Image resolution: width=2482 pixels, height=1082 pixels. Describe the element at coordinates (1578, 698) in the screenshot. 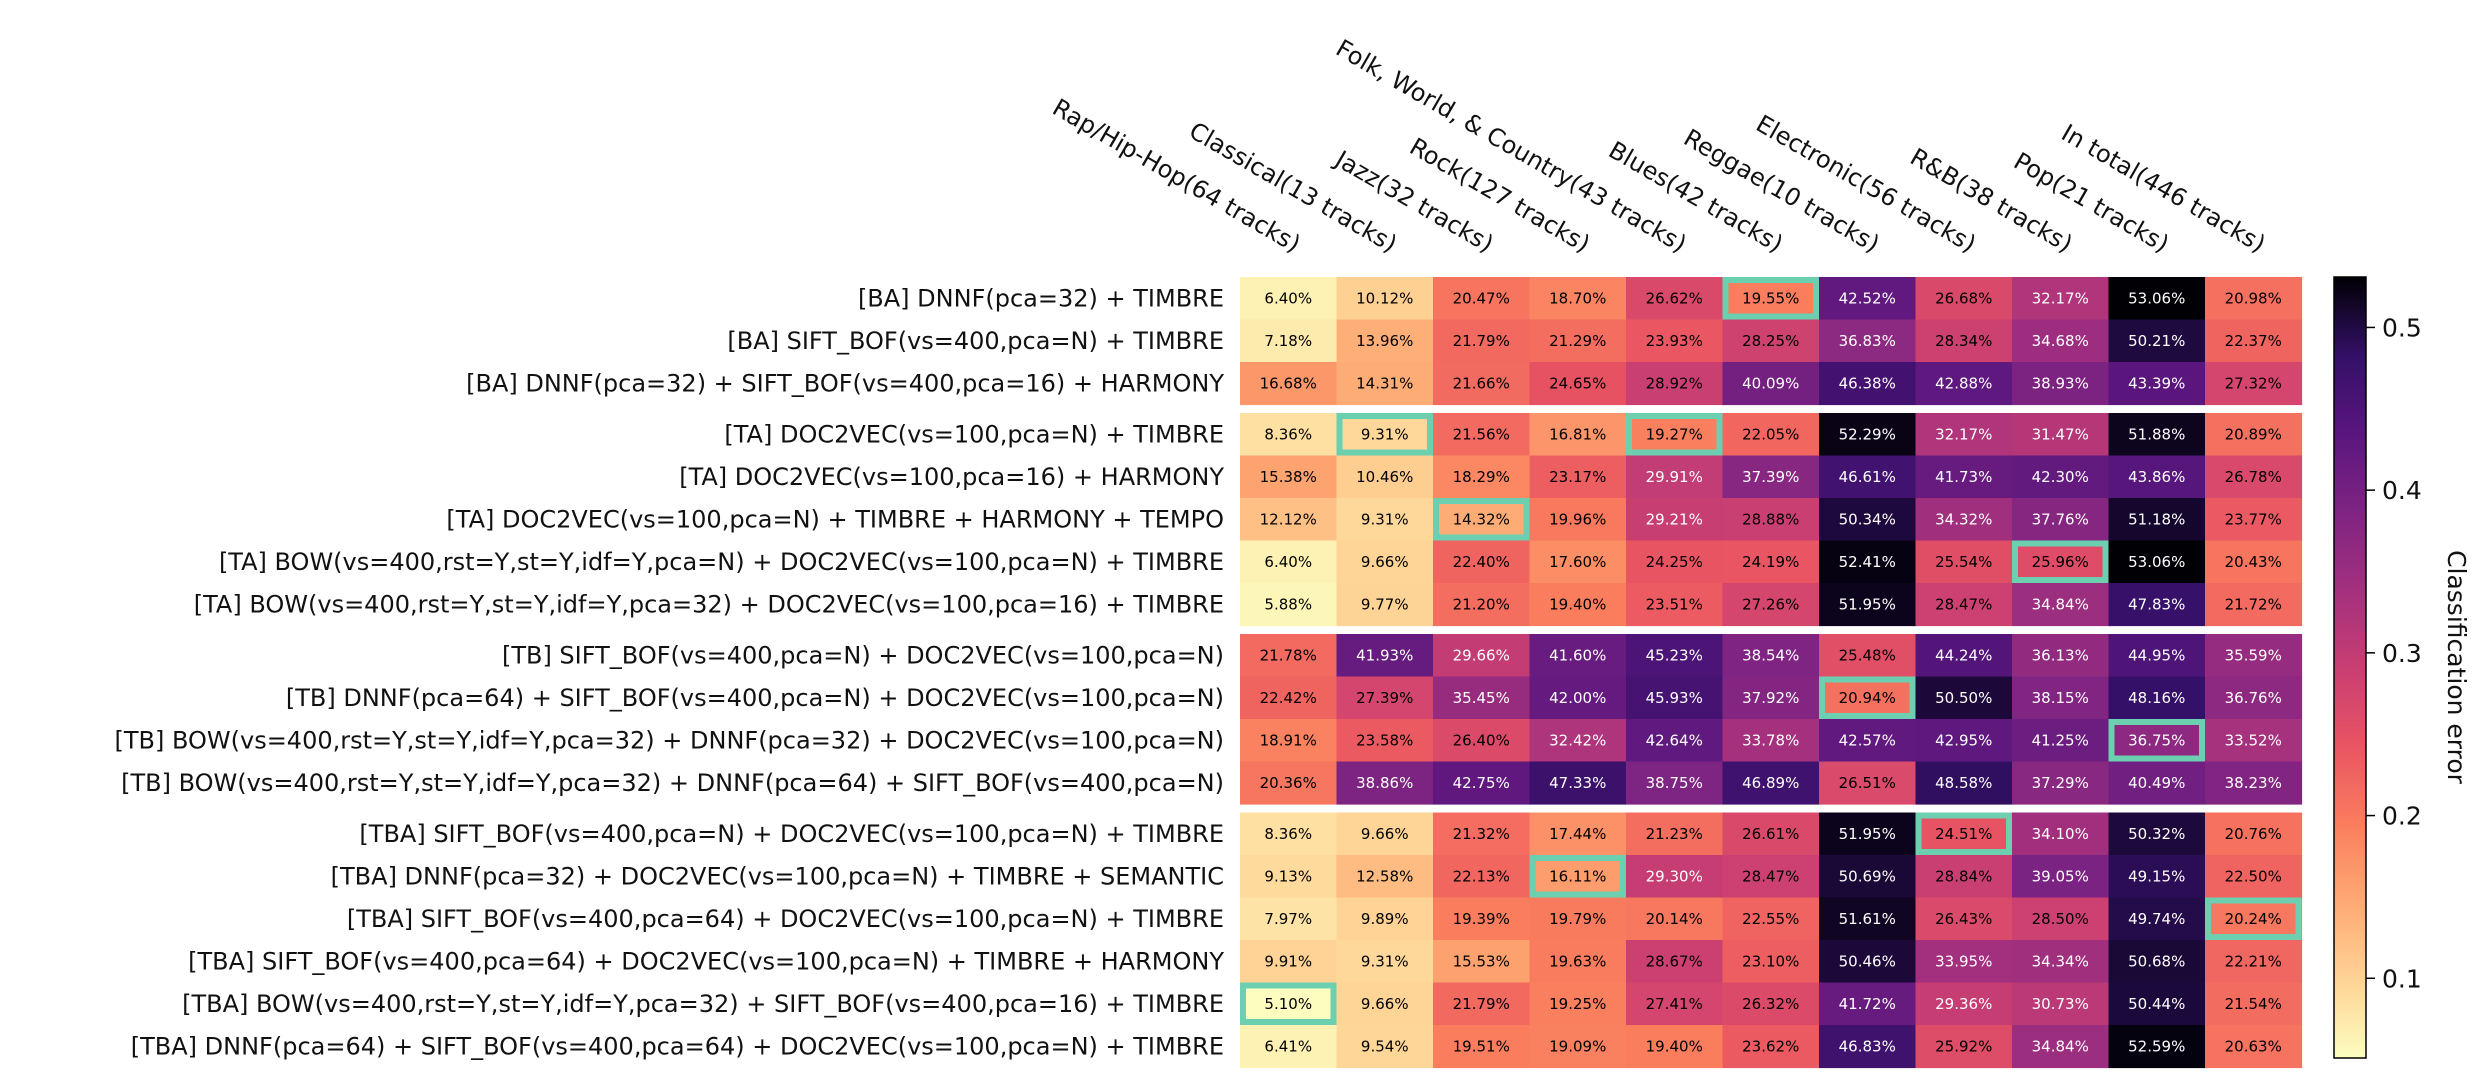

I see `heatmap-cell-r9-c3` at that location.